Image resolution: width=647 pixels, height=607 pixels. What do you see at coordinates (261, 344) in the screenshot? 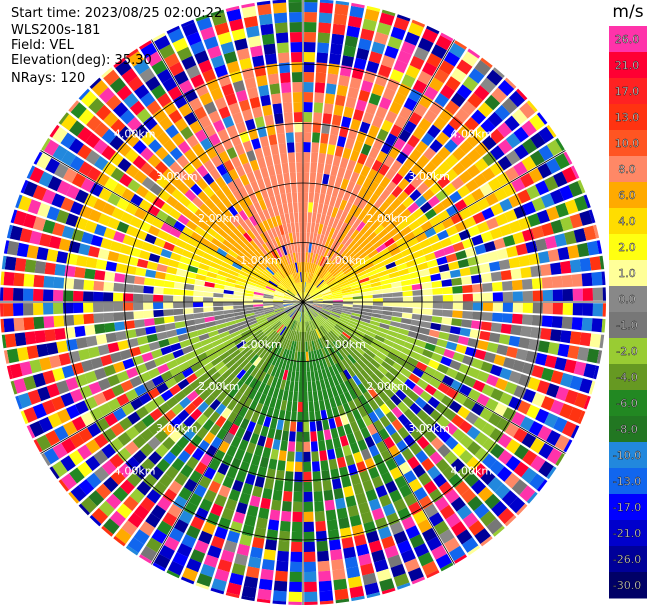
I see `range-ring-label: 1.00km` at bounding box center [261, 344].